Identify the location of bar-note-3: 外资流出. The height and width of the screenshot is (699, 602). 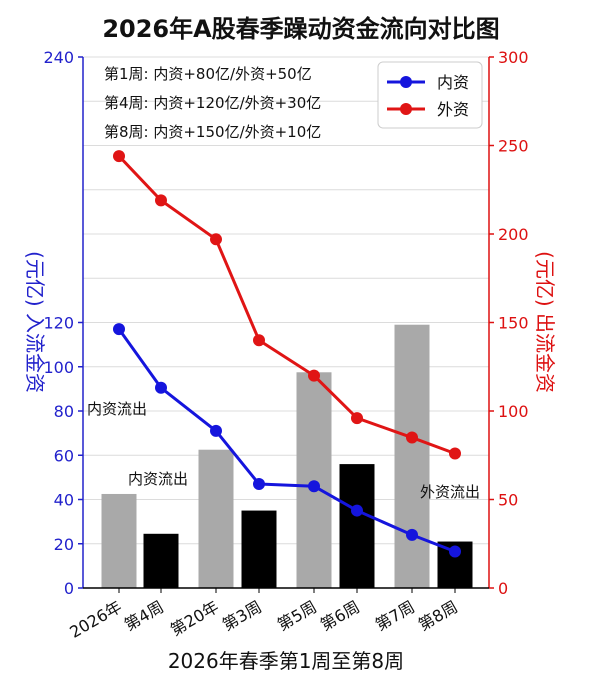
(450, 492).